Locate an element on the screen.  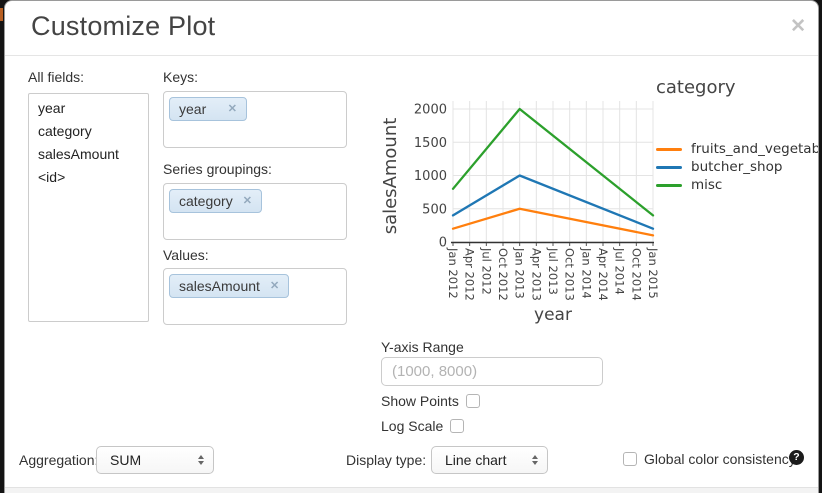
aggregation-label: Aggregation: is located at coordinates (59, 460).